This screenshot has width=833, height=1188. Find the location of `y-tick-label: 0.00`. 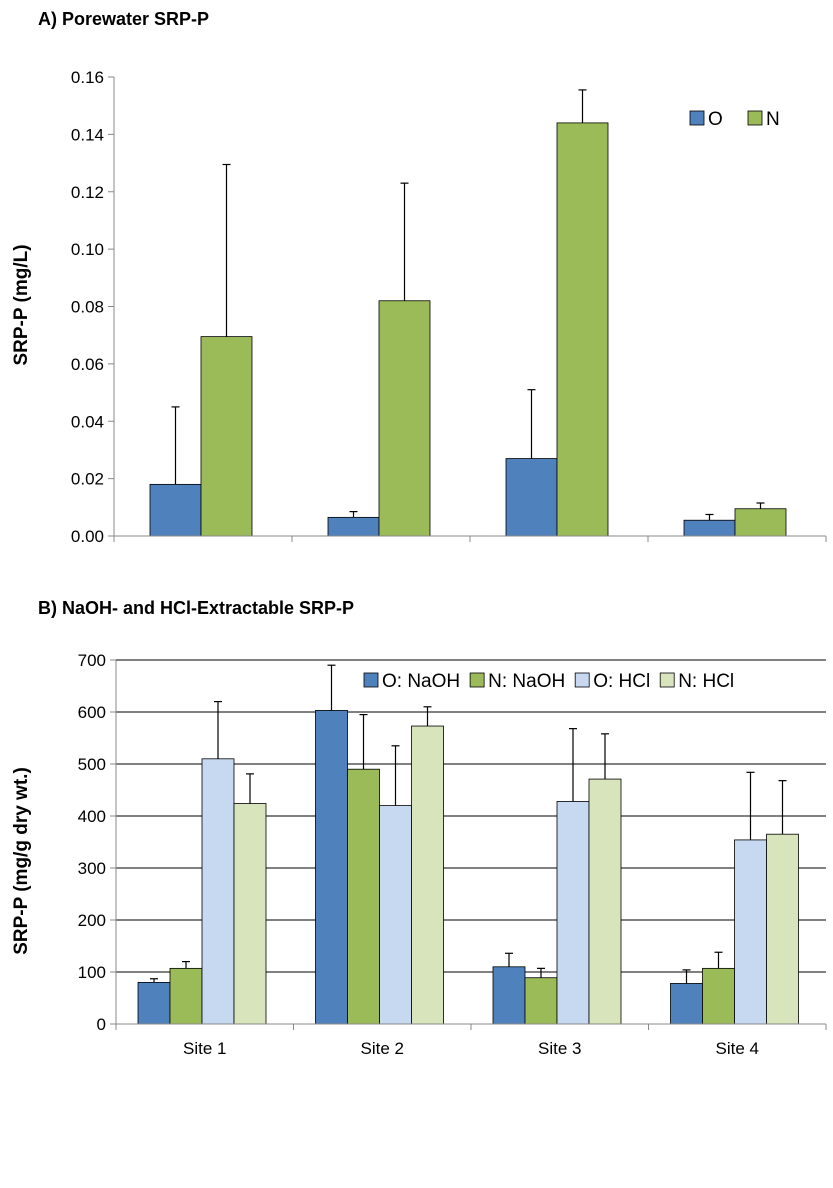

y-tick-label: 0.00 is located at coordinates (87, 536).